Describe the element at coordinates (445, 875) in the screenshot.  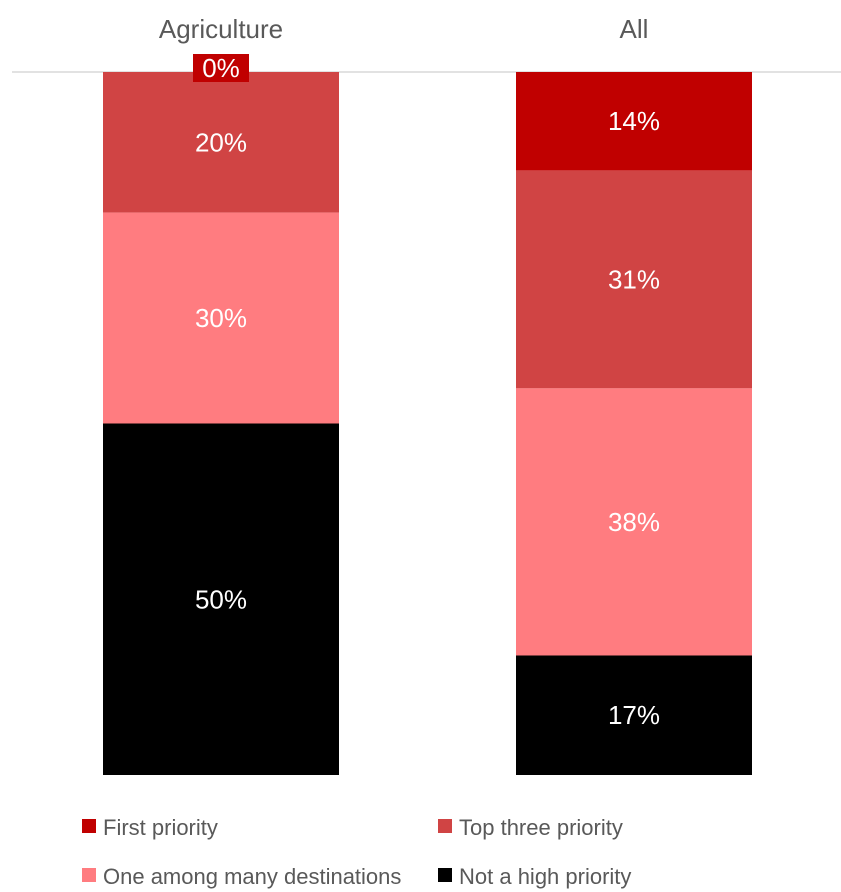
I see `legend-swatch-not-a-high-priority` at that location.